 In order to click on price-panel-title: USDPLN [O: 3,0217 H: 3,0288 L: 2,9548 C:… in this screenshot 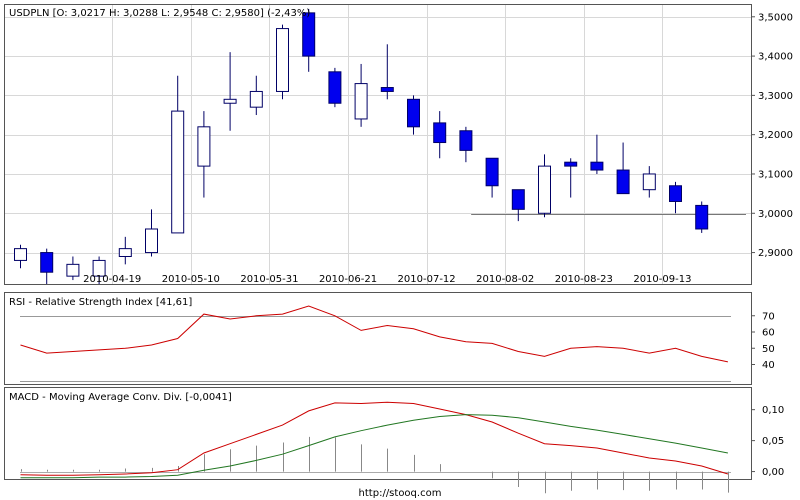, I will do `click(159, 13)`.